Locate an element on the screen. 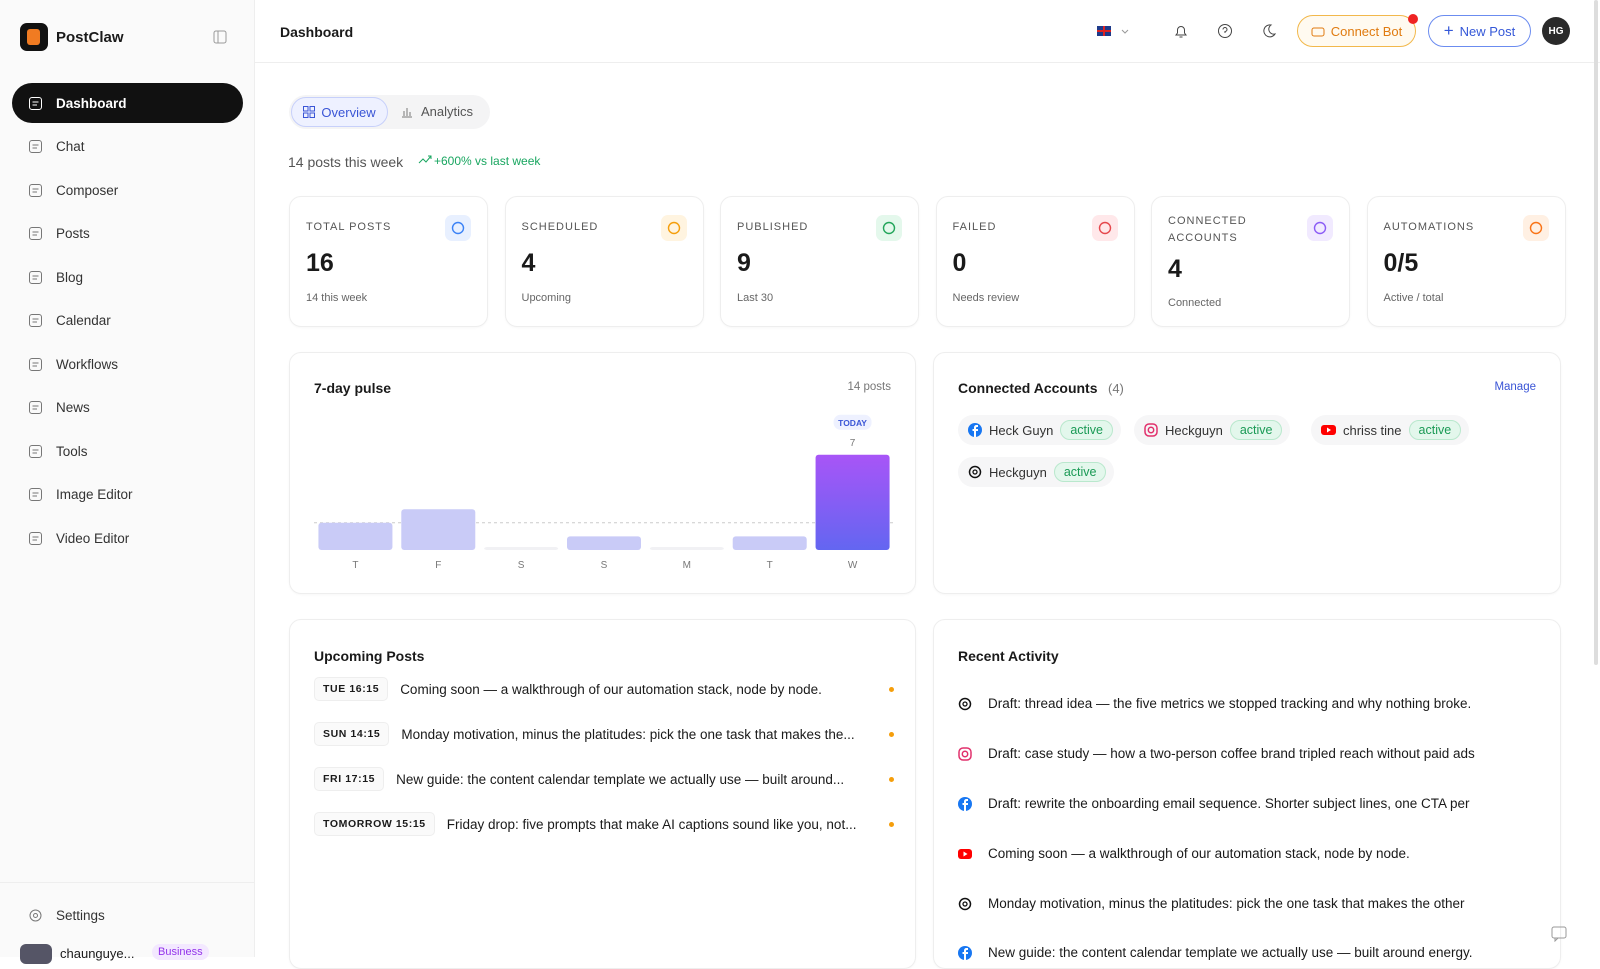  tab-overview: Overview is located at coordinates (339, 112).